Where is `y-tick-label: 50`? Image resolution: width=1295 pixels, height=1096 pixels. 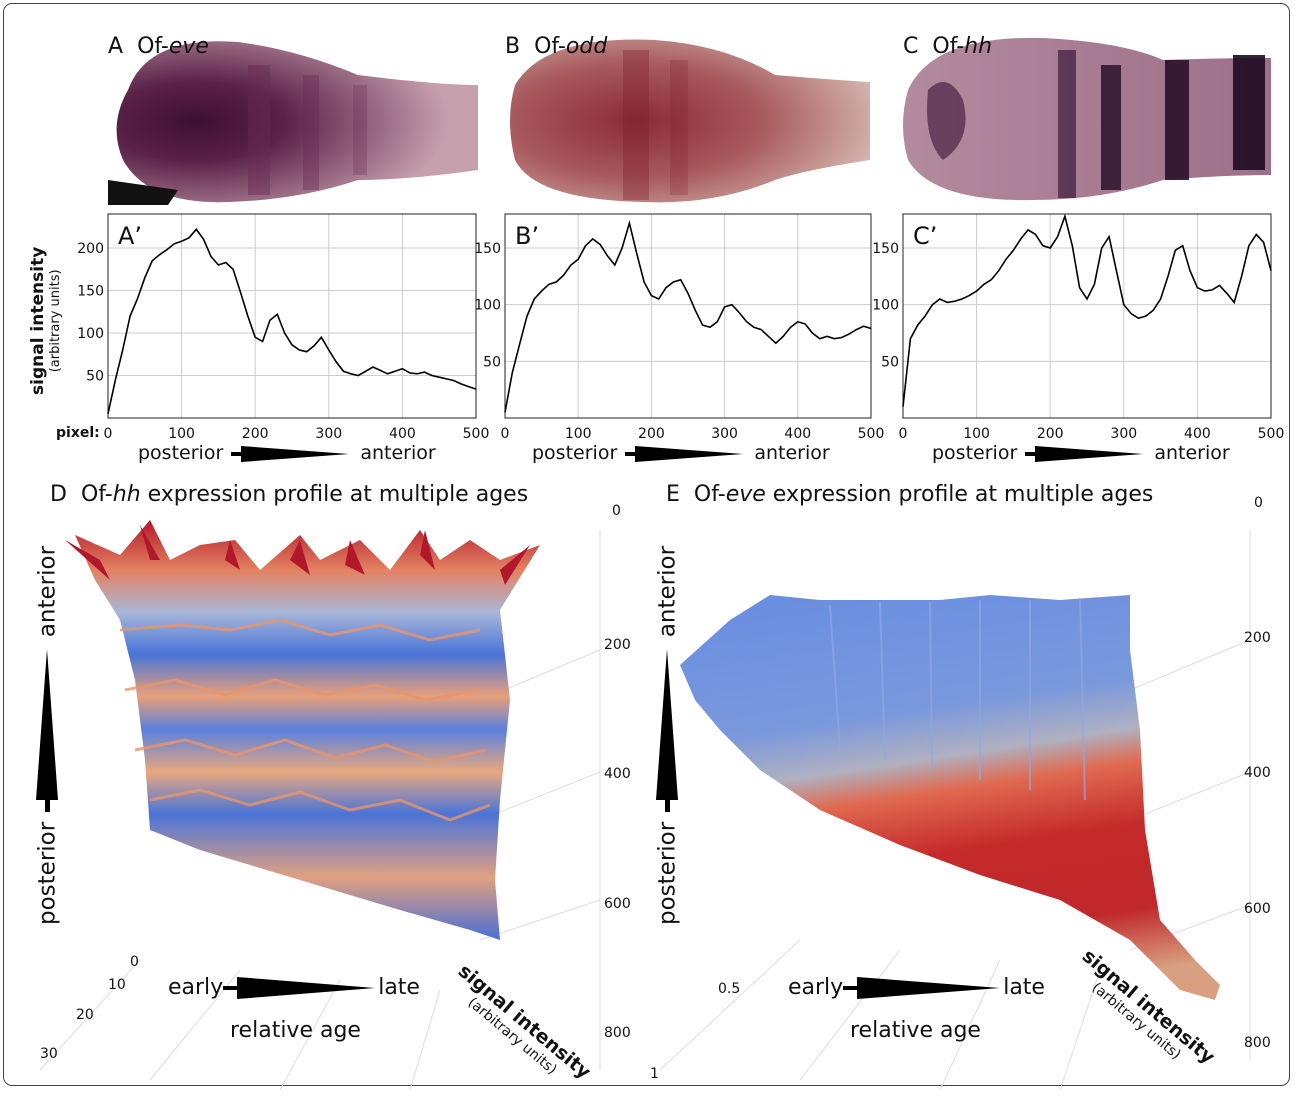
y-tick-label: 50 is located at coordinates (492, 362).